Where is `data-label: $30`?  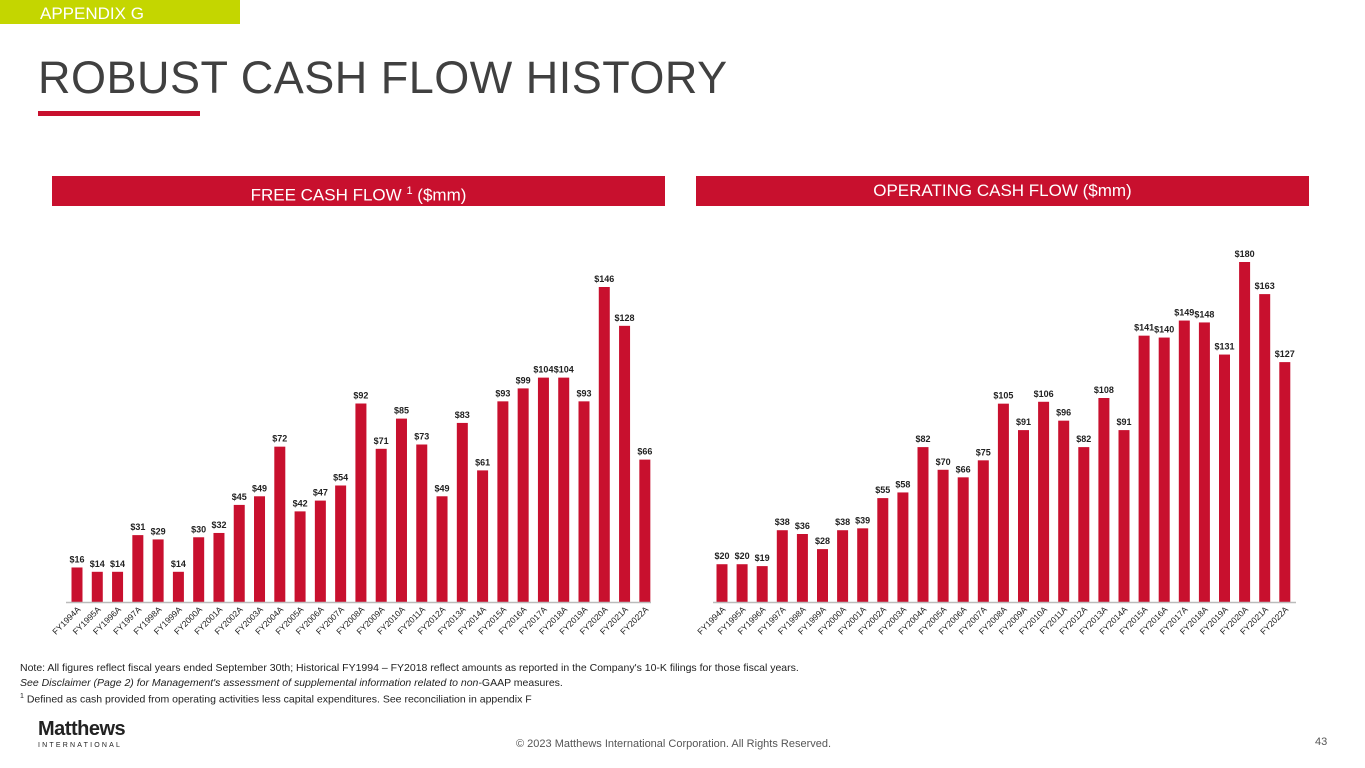
data-label: $30 is located at coordinates (198, 529).